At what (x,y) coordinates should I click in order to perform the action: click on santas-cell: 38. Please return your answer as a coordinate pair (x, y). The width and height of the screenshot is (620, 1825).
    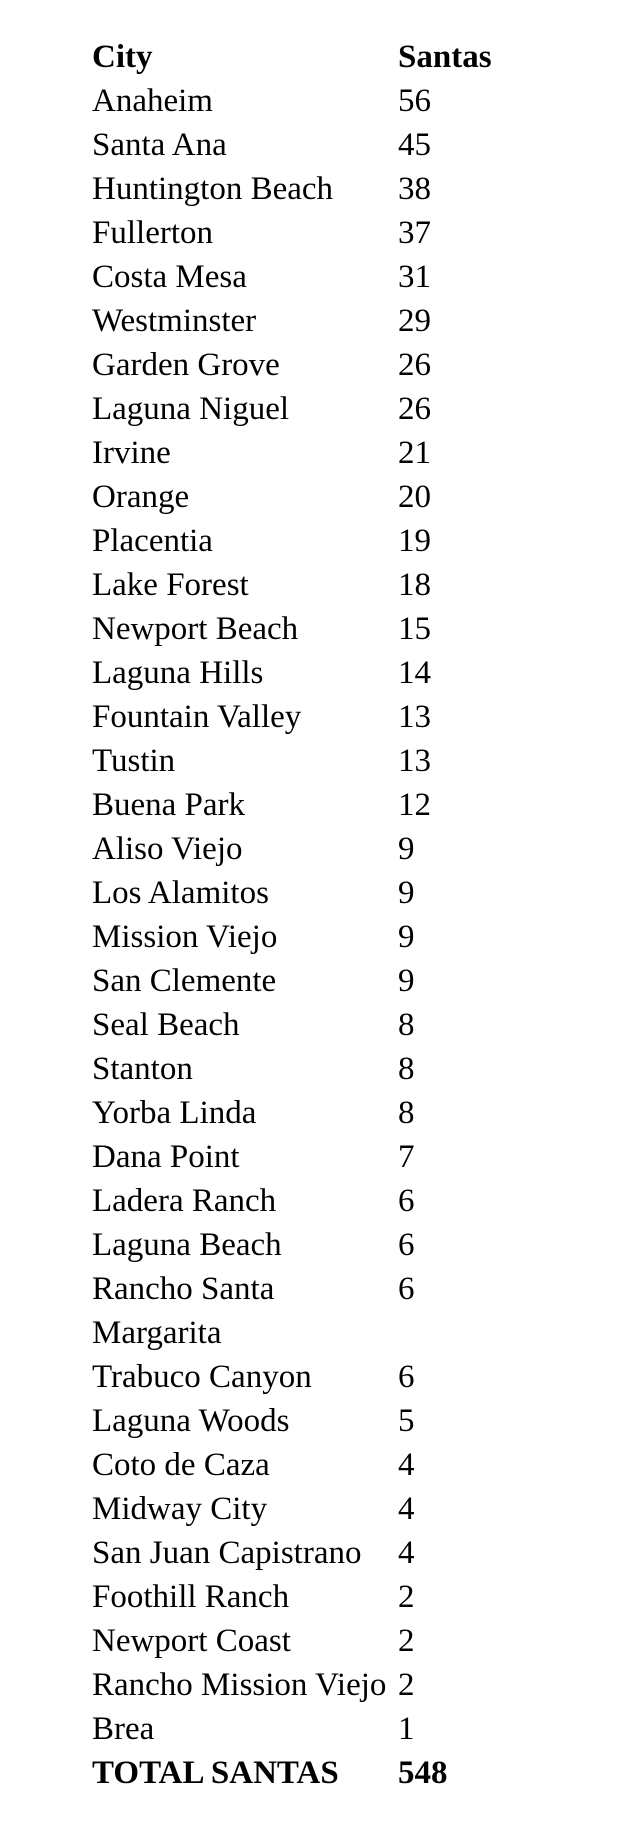
    Looking at the image, I should click on (414, 189).